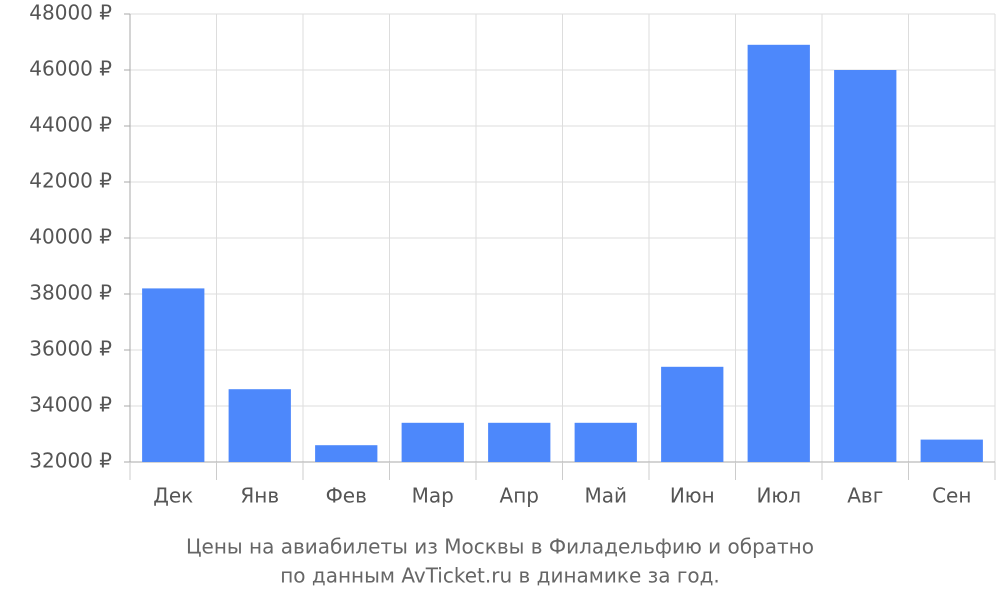  I want to click on x-tick-label: Дек, so click(173, 496).